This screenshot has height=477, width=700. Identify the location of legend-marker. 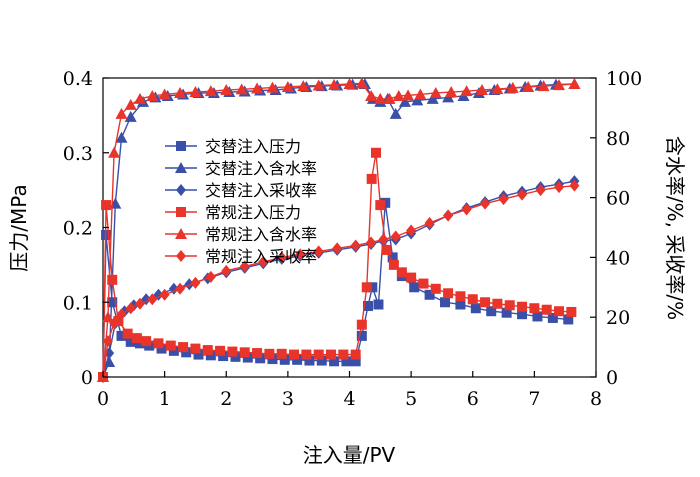
(181, 233).